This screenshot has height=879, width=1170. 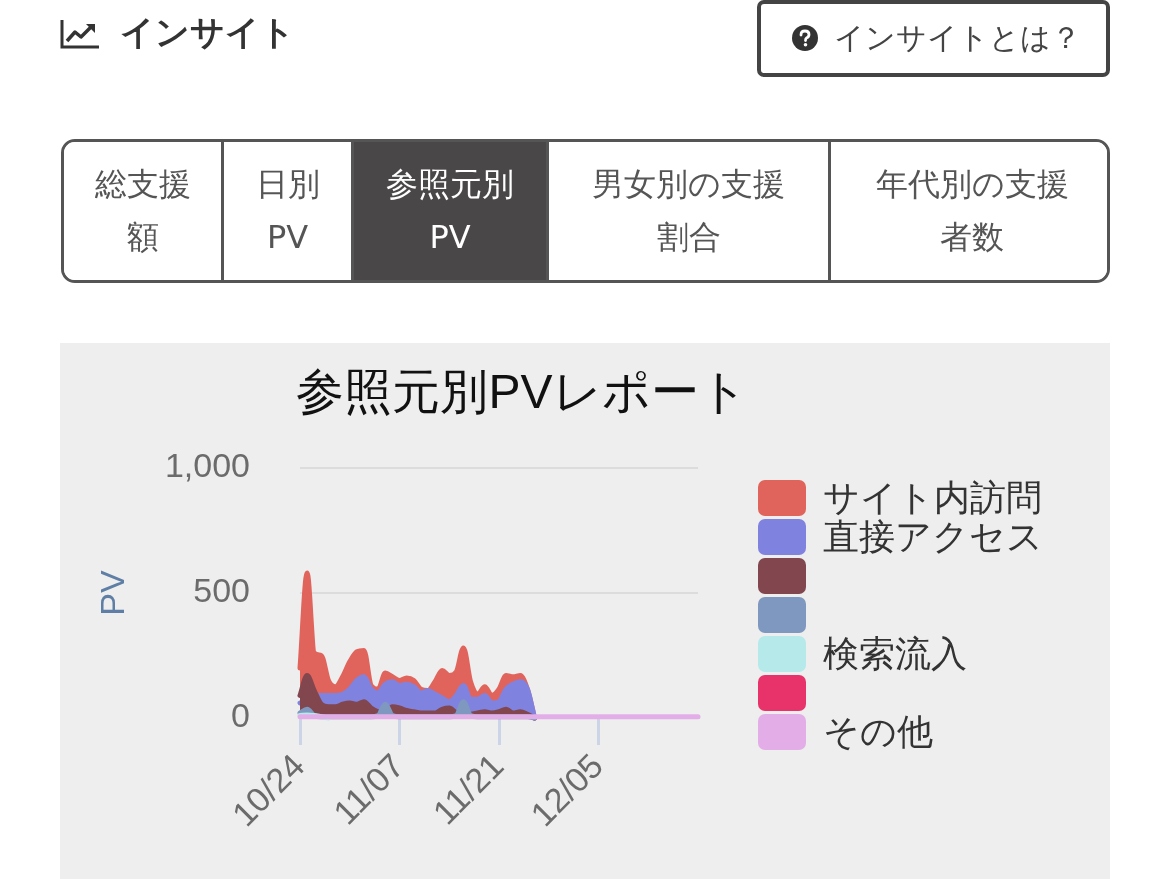 What do you see at coordinates (895, 653) in the screenshot?
I see `legend-label: 検索流入` at bounding box center [895, 653].